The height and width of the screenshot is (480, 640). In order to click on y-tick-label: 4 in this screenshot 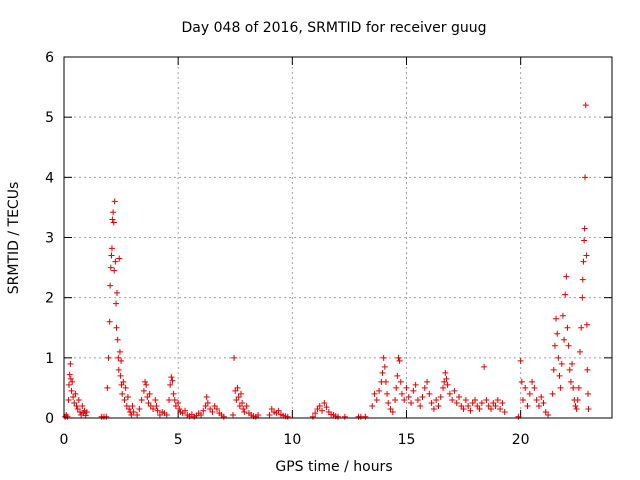, I will do `click(49, 178)`.